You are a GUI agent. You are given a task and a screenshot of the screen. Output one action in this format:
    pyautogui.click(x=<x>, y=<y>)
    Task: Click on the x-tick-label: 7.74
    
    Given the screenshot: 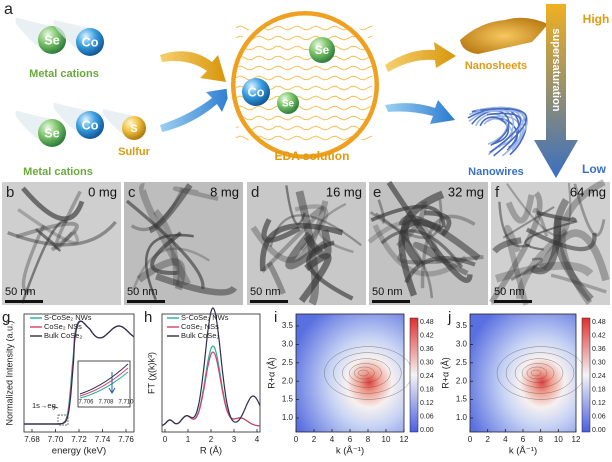 What is the action you would take?
    pyautogui.click(x=103, y=439)
    